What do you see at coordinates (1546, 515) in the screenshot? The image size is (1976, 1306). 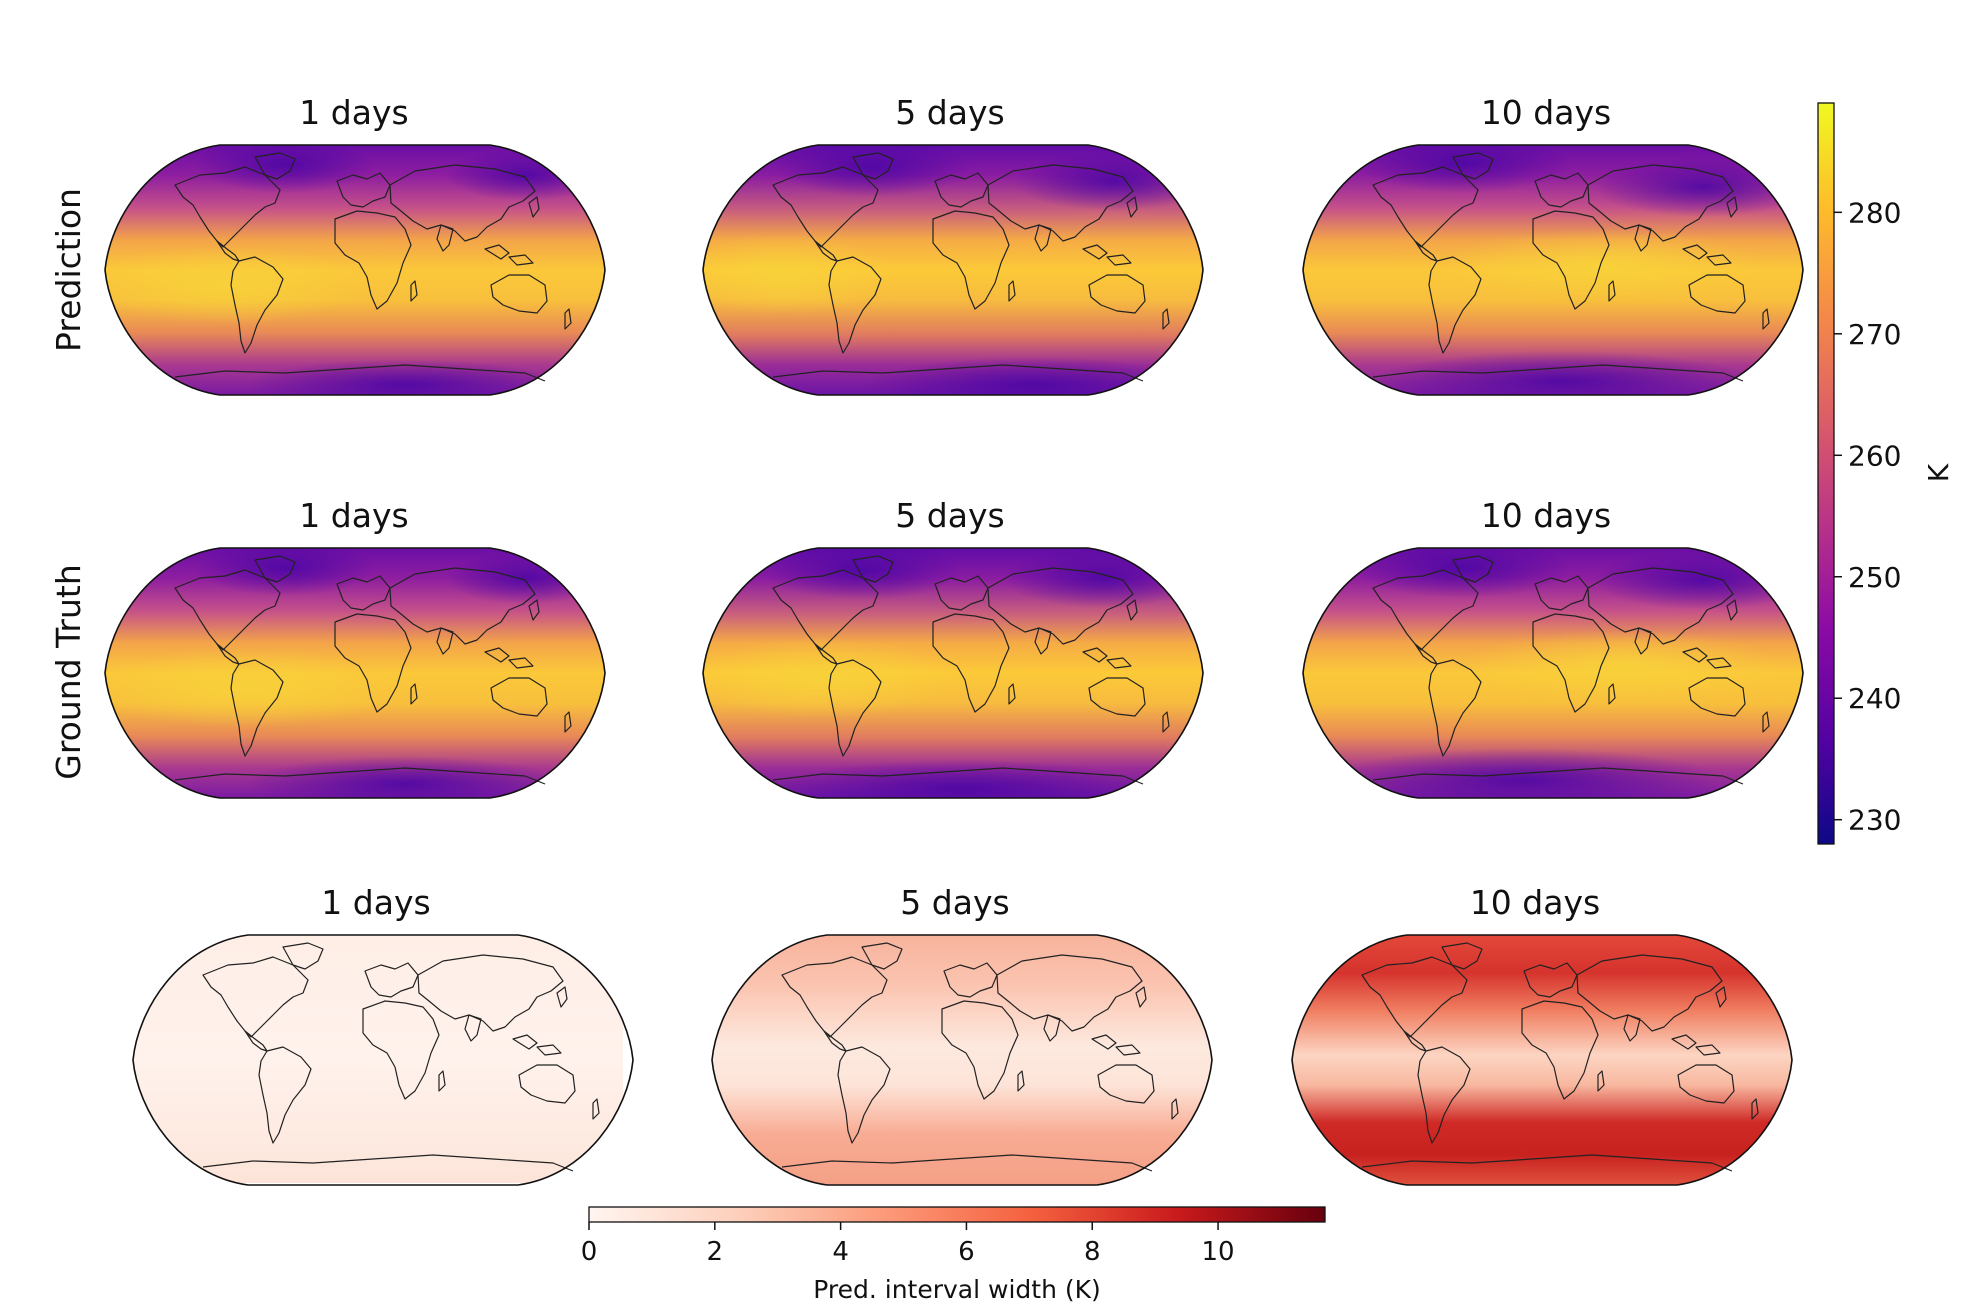 I see `panel-title-truth-10: 10 days` at bounding box center [1546, 515].